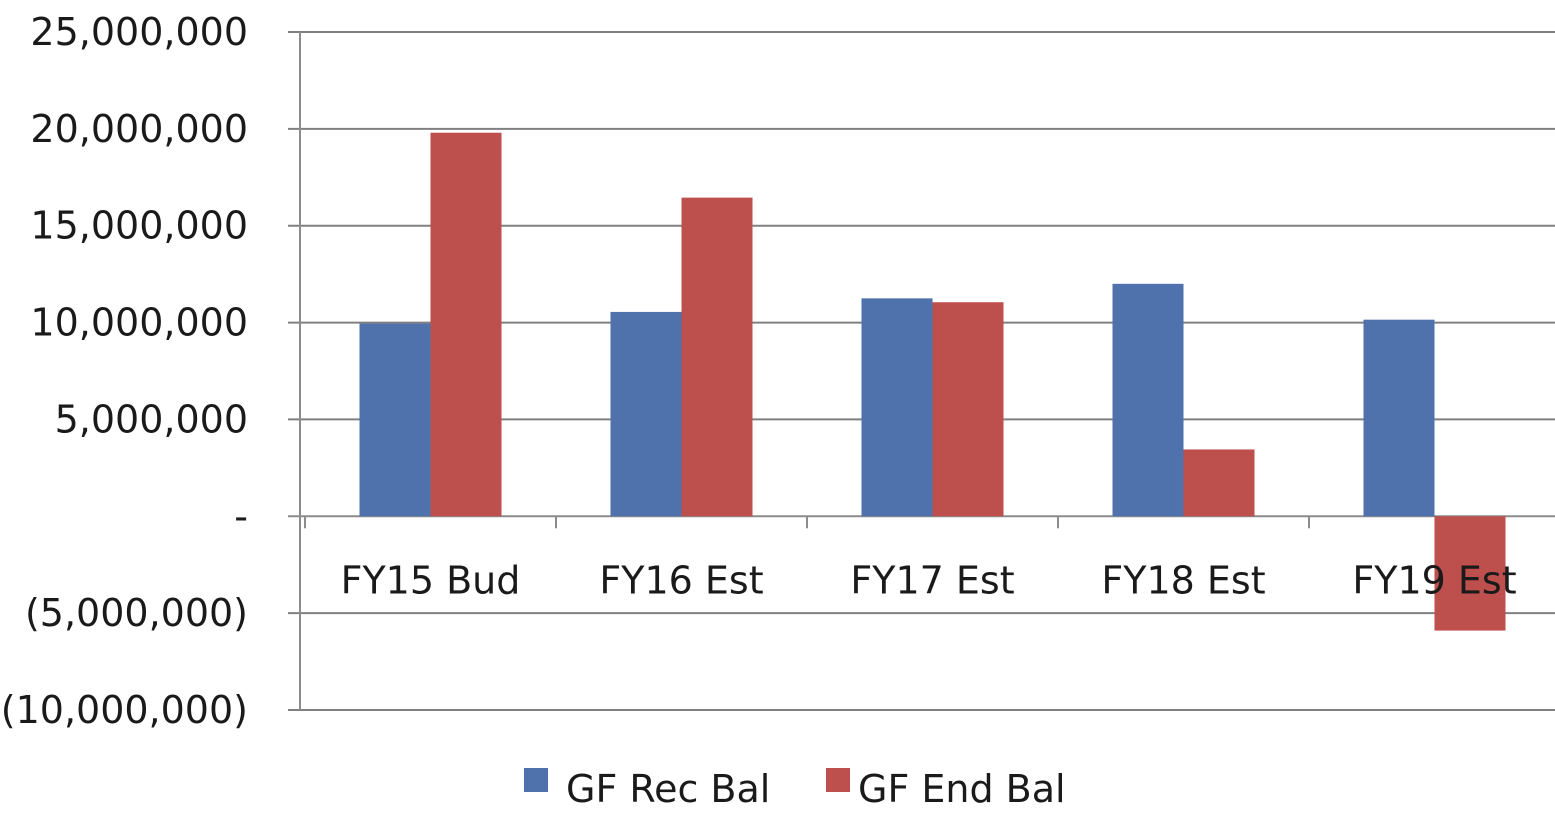 This screenshot has width=1555, height=816. I want to click on y-tick-label: 25,000,000, so click(139, 32).